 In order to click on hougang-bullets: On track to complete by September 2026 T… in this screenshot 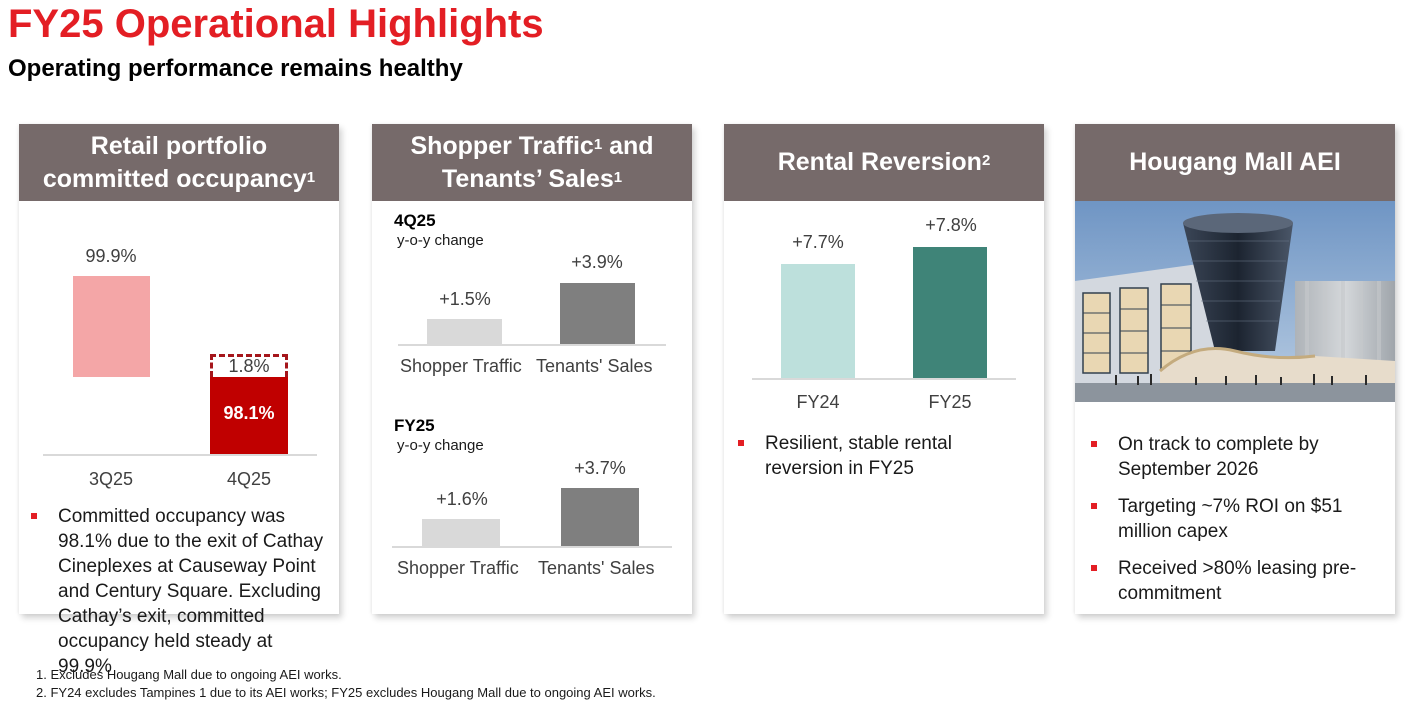, I will do `click(1239, 525)`.